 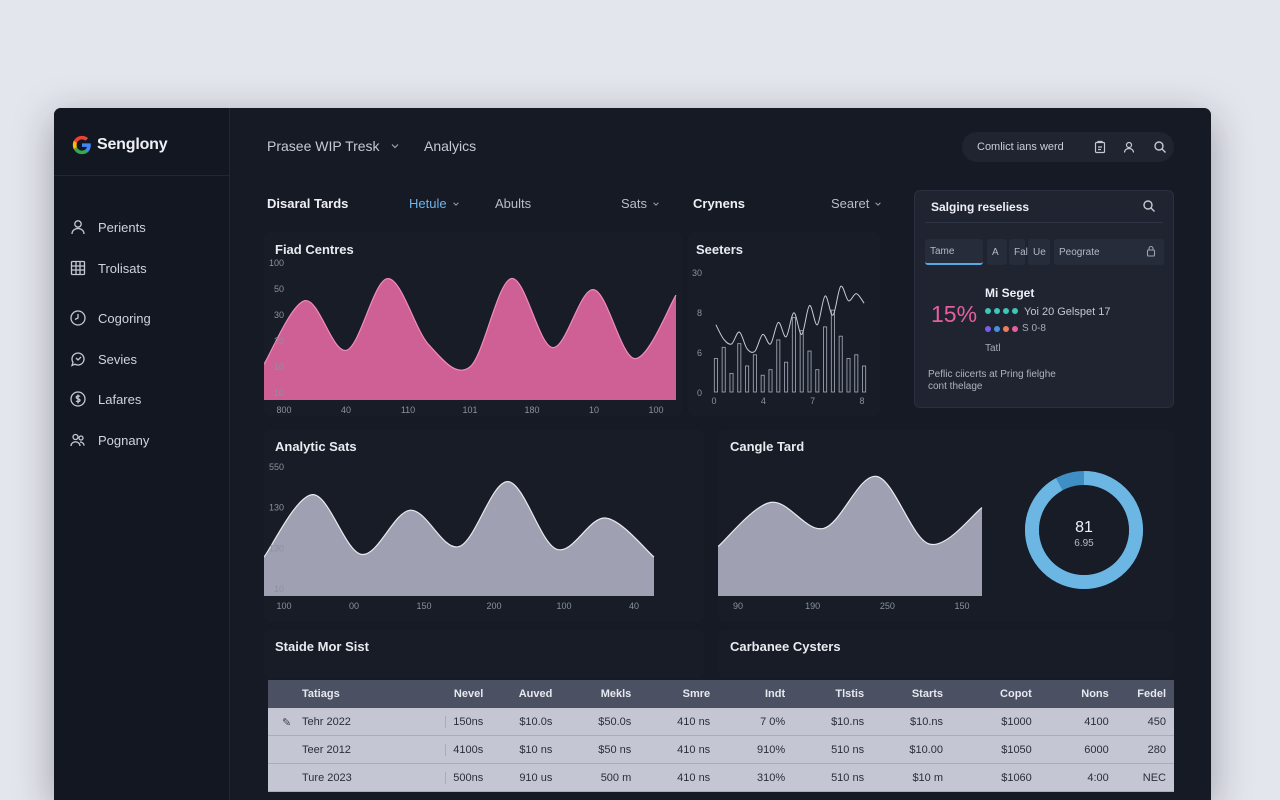 I want to click on tab-hetule: Hetule, so click(x=434, y=203).